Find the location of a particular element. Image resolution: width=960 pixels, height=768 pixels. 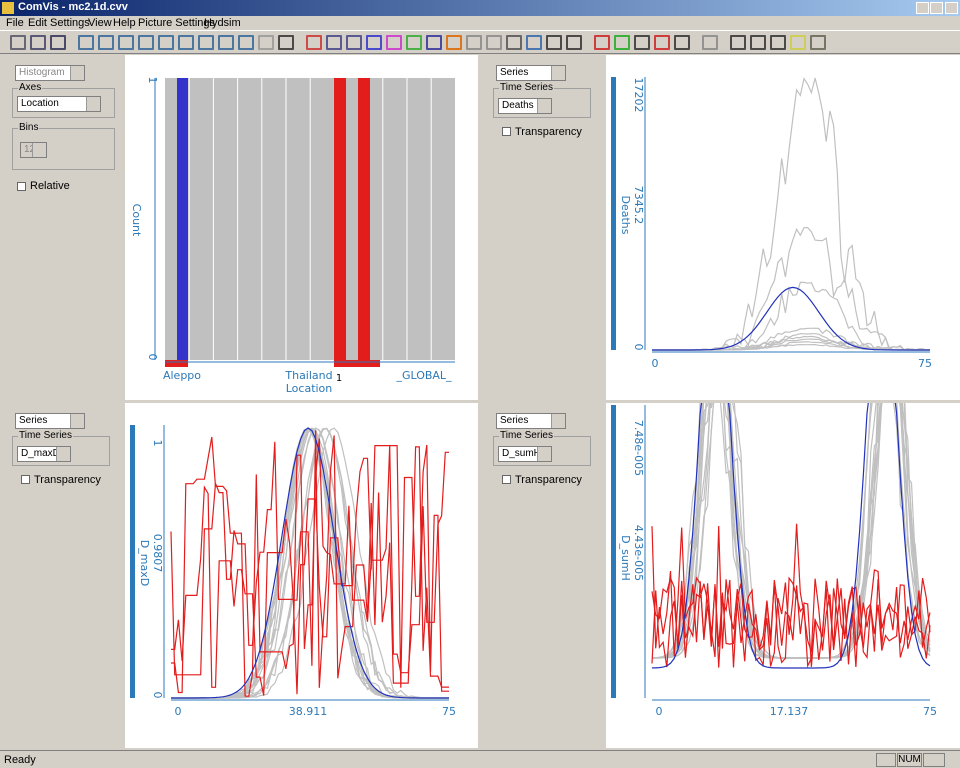

num-indicator: NUM is located at coordinates (909, 760).